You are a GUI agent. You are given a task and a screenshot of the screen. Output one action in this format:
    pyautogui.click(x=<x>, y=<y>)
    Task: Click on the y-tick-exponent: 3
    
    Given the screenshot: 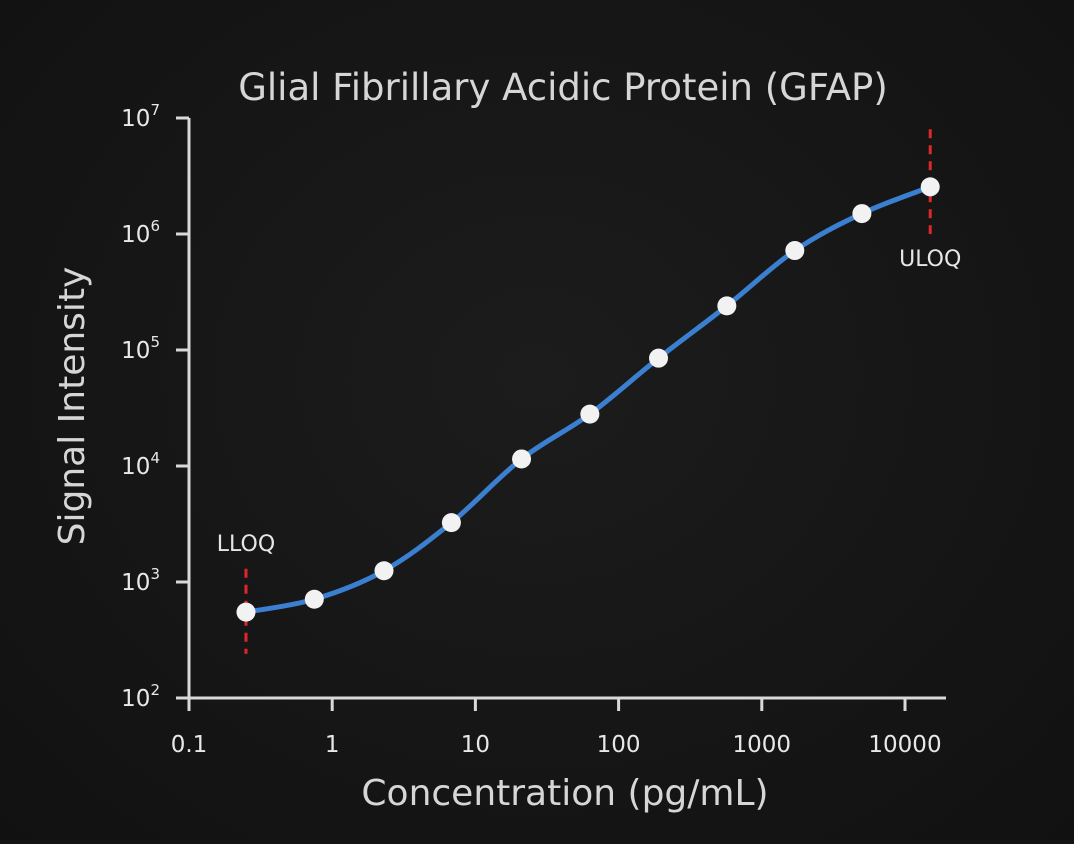 What is the action you would take?
    pyautogui.click(x=155, y=574)
    